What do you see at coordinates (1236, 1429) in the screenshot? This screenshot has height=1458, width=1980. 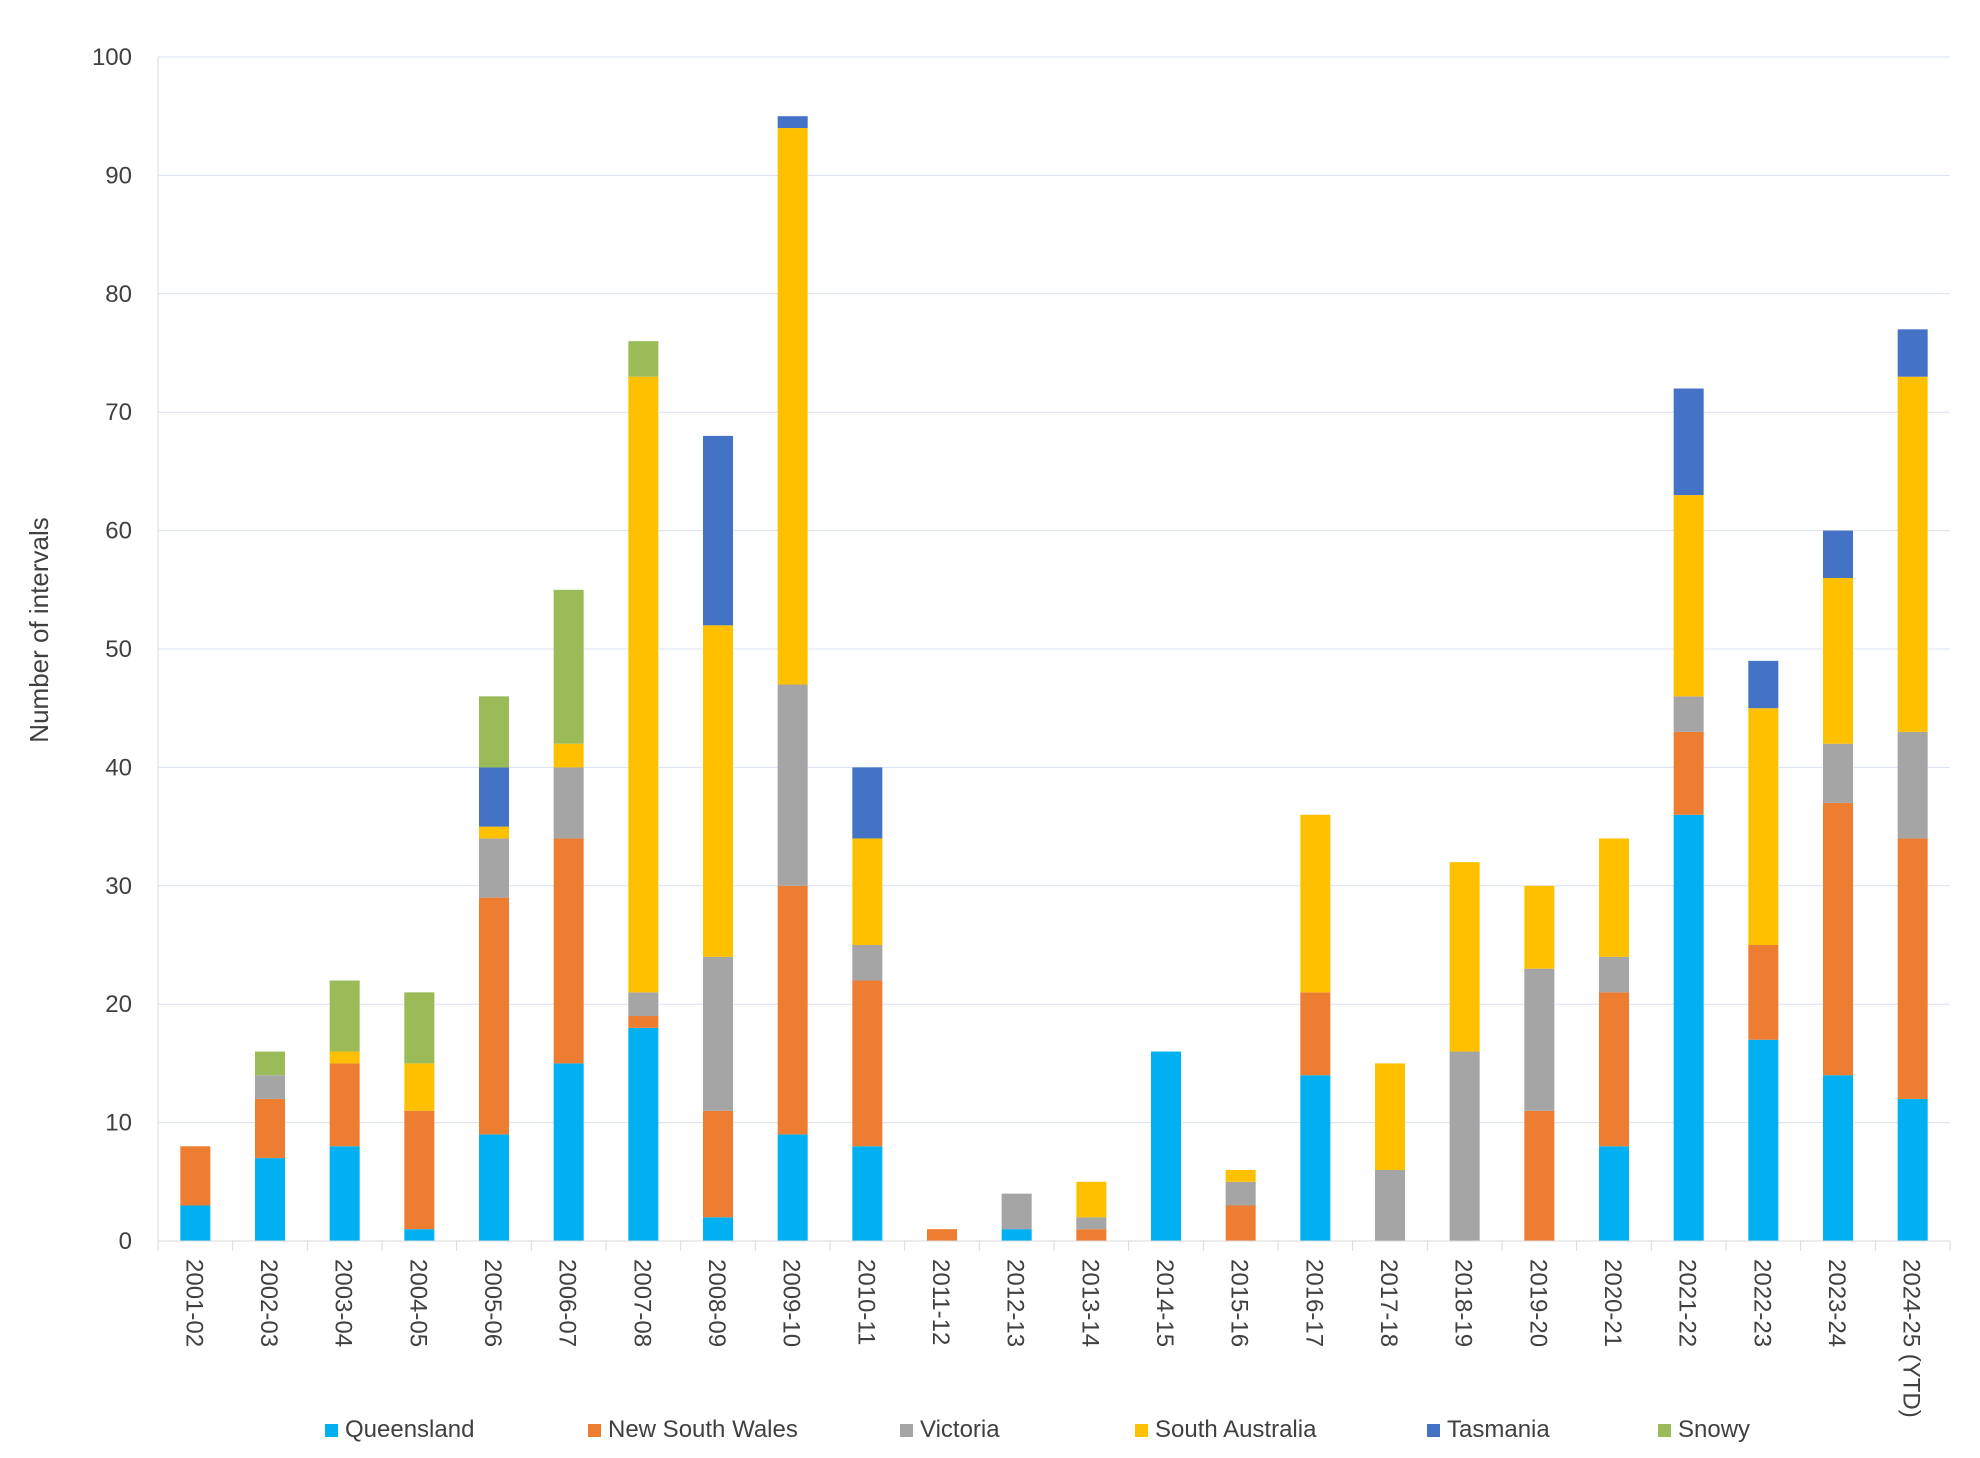 I see `legend-label: South Australia` at bounding box center [1236, 1429].